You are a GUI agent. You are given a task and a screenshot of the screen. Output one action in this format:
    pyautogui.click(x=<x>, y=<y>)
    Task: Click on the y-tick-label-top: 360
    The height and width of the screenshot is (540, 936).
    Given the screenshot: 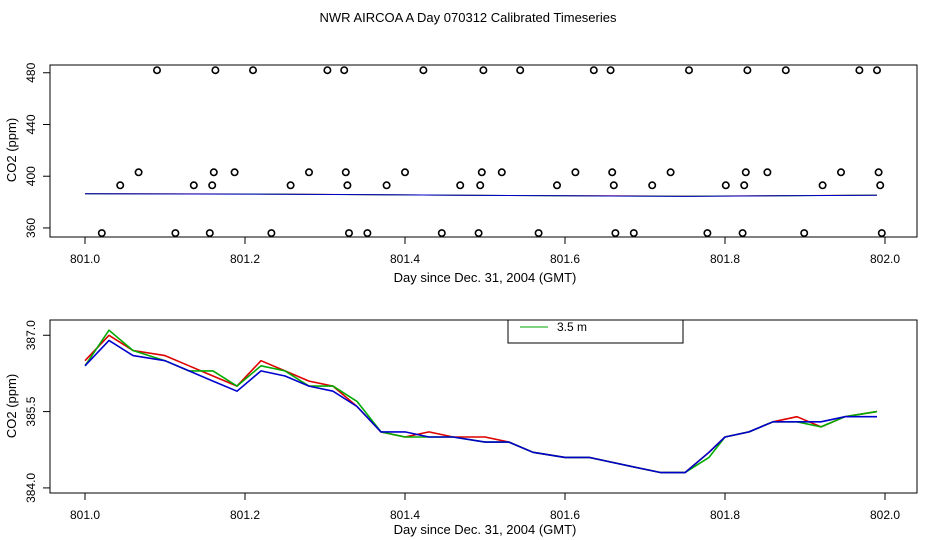 What is the action you would take?
    pyautogui.click(x=31, y=228)
    